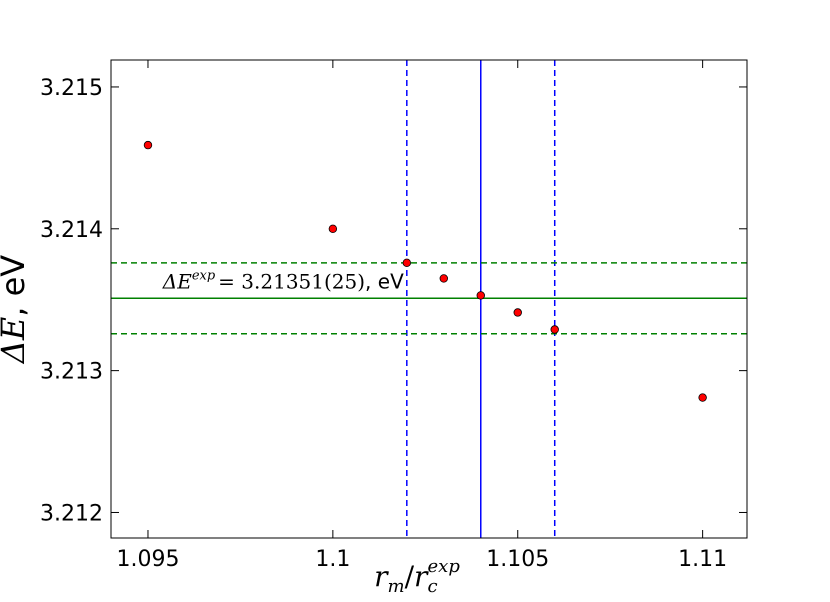 The image size is (830, 602). Describe the element at coordinates (417, 576) in the screenshot. I see `x-axis-label: rm/rcexp` at that location.